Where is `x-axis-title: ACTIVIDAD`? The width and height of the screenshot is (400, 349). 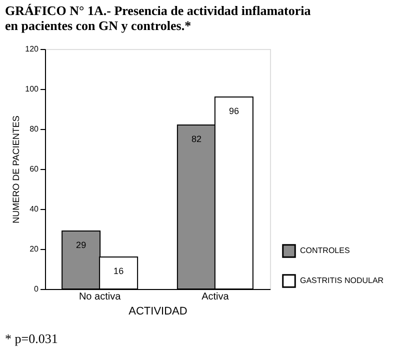
x-axis-title: ACTIVIDAD is located at coordinates (158, 312).